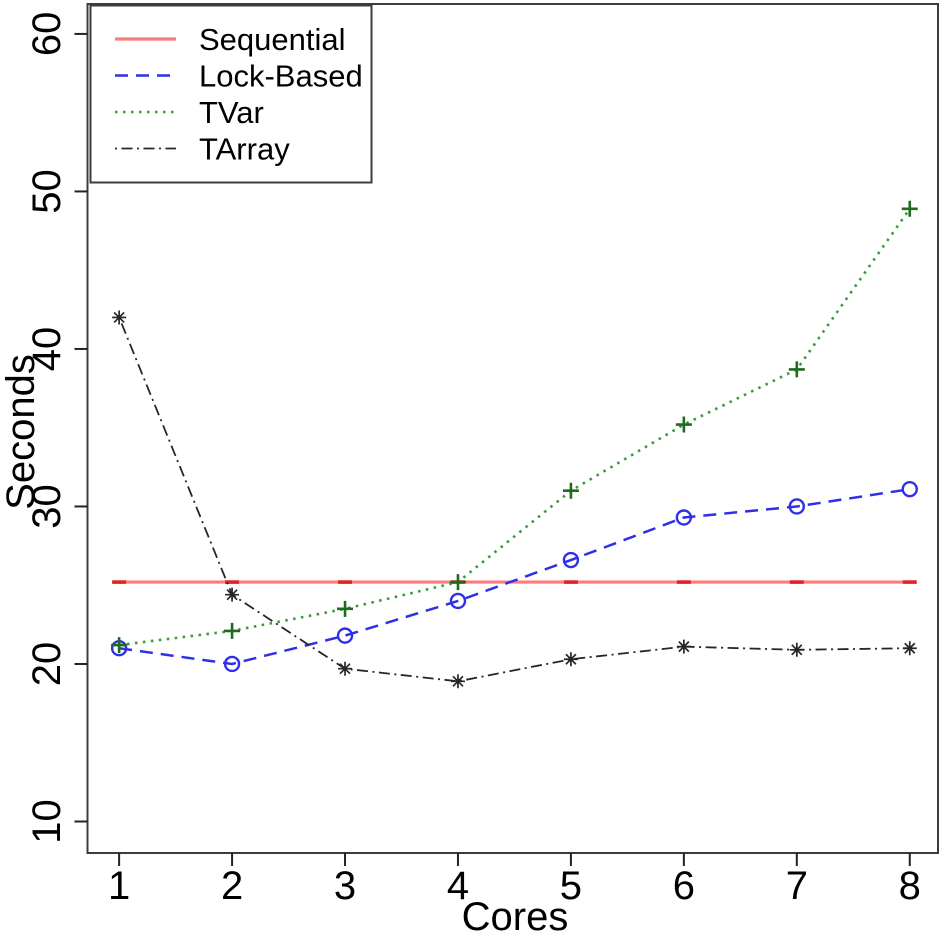 Image resolution: width=945 pixels, height=934 pixels. What do you see at coordinates (345, 886) in the screenshot?
I see `x-axis-tick-label: 3` at bounding box center [345, 886].